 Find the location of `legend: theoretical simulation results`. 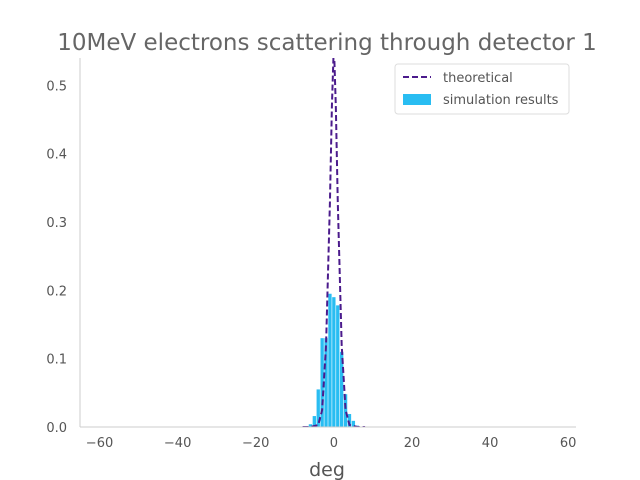

legend: theoretical simulation results is located at coordinates (482, 89).